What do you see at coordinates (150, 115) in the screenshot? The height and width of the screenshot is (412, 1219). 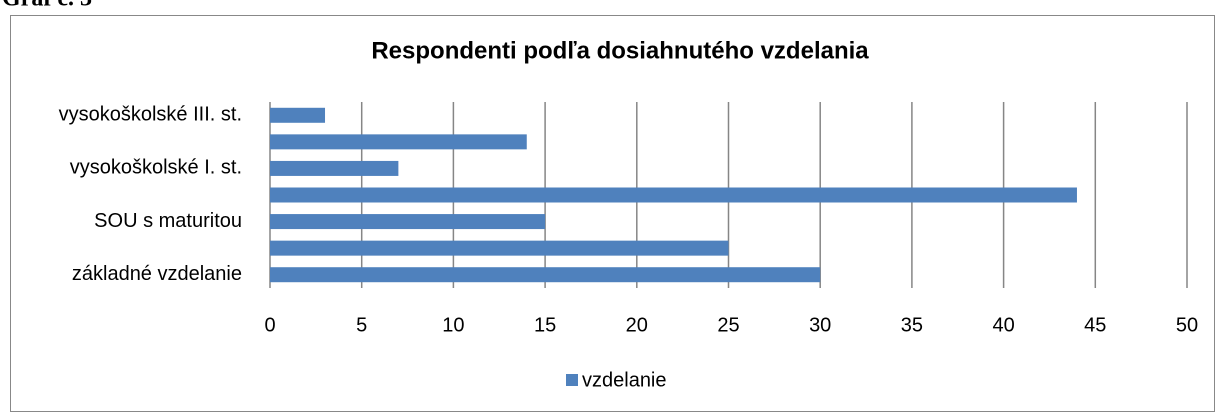 I see `y-tick-label: vysokoškolské III. st.` at bounding box center [150, 115].